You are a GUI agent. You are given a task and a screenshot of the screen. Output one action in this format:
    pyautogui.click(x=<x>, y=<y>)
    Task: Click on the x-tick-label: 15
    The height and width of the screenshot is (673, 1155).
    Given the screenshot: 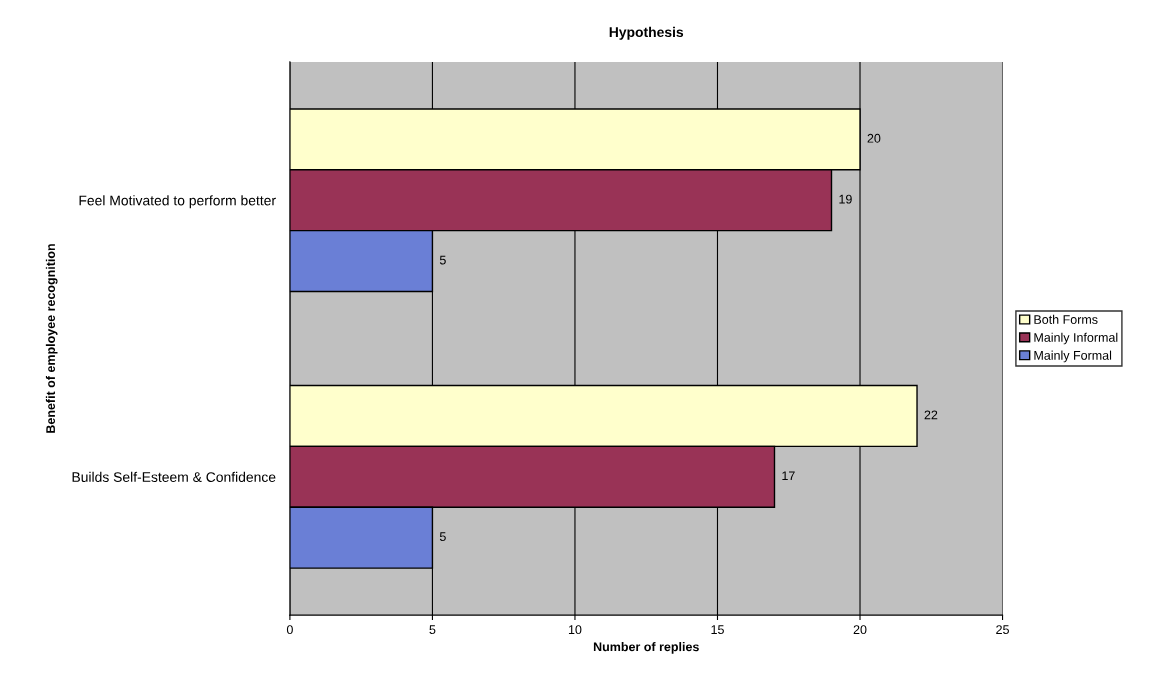 What is the action you would take?
    pyautogui.click(x=717, y=630)
    